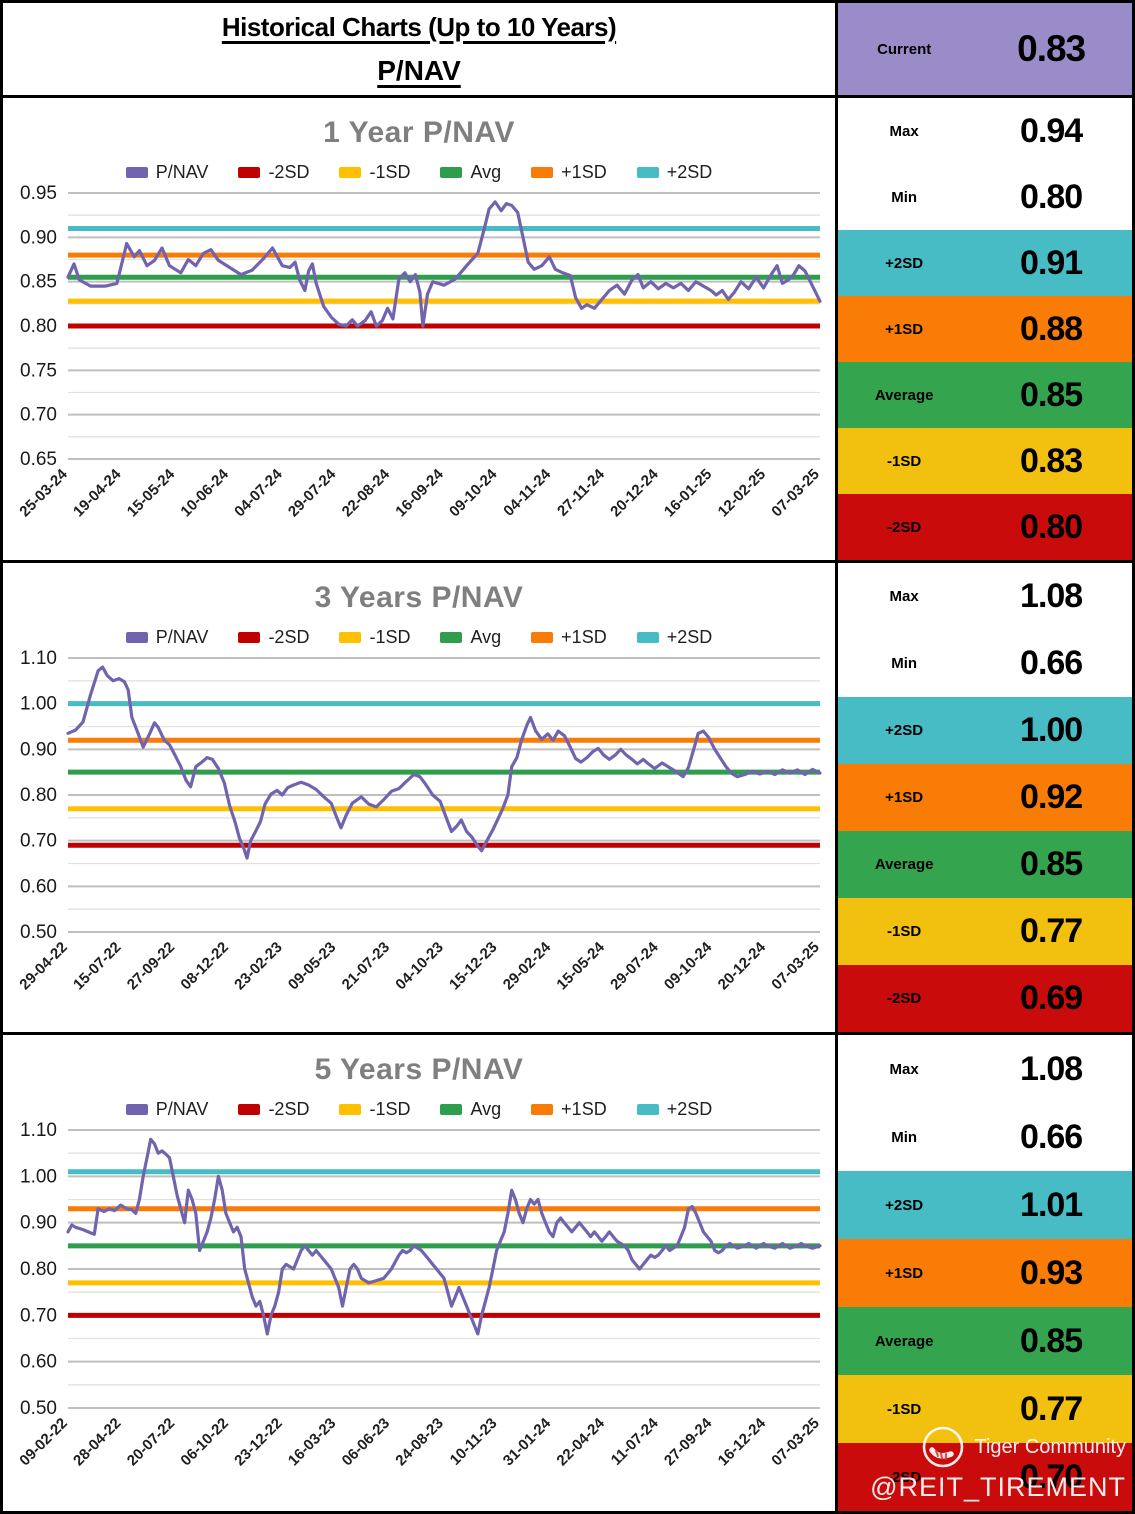 This screenshot has width=1135, height=1514. Describe the element at coordinates (258, 1442) in the screenshot. I see `svg-text: 23-12-22` at that location.